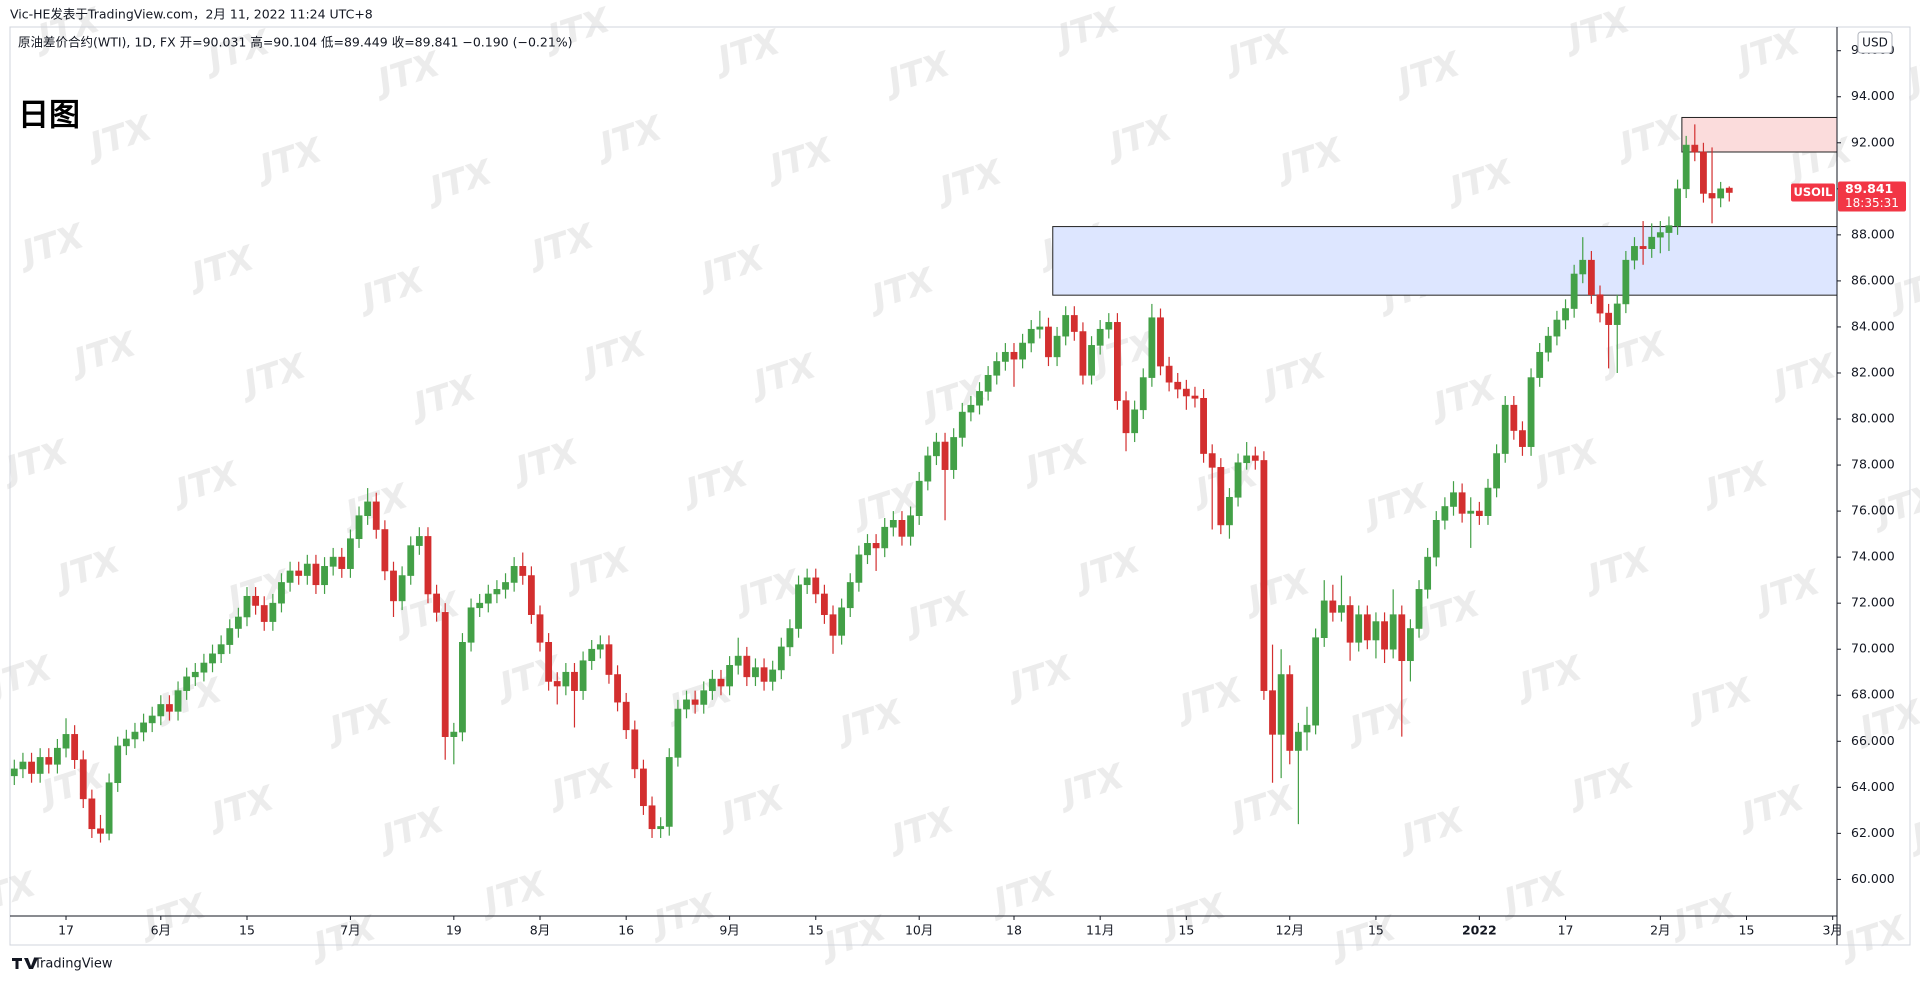 This screenshot has width=1920, height=986. I want to click on last-price-label: 89.841, so click(1869, 188).